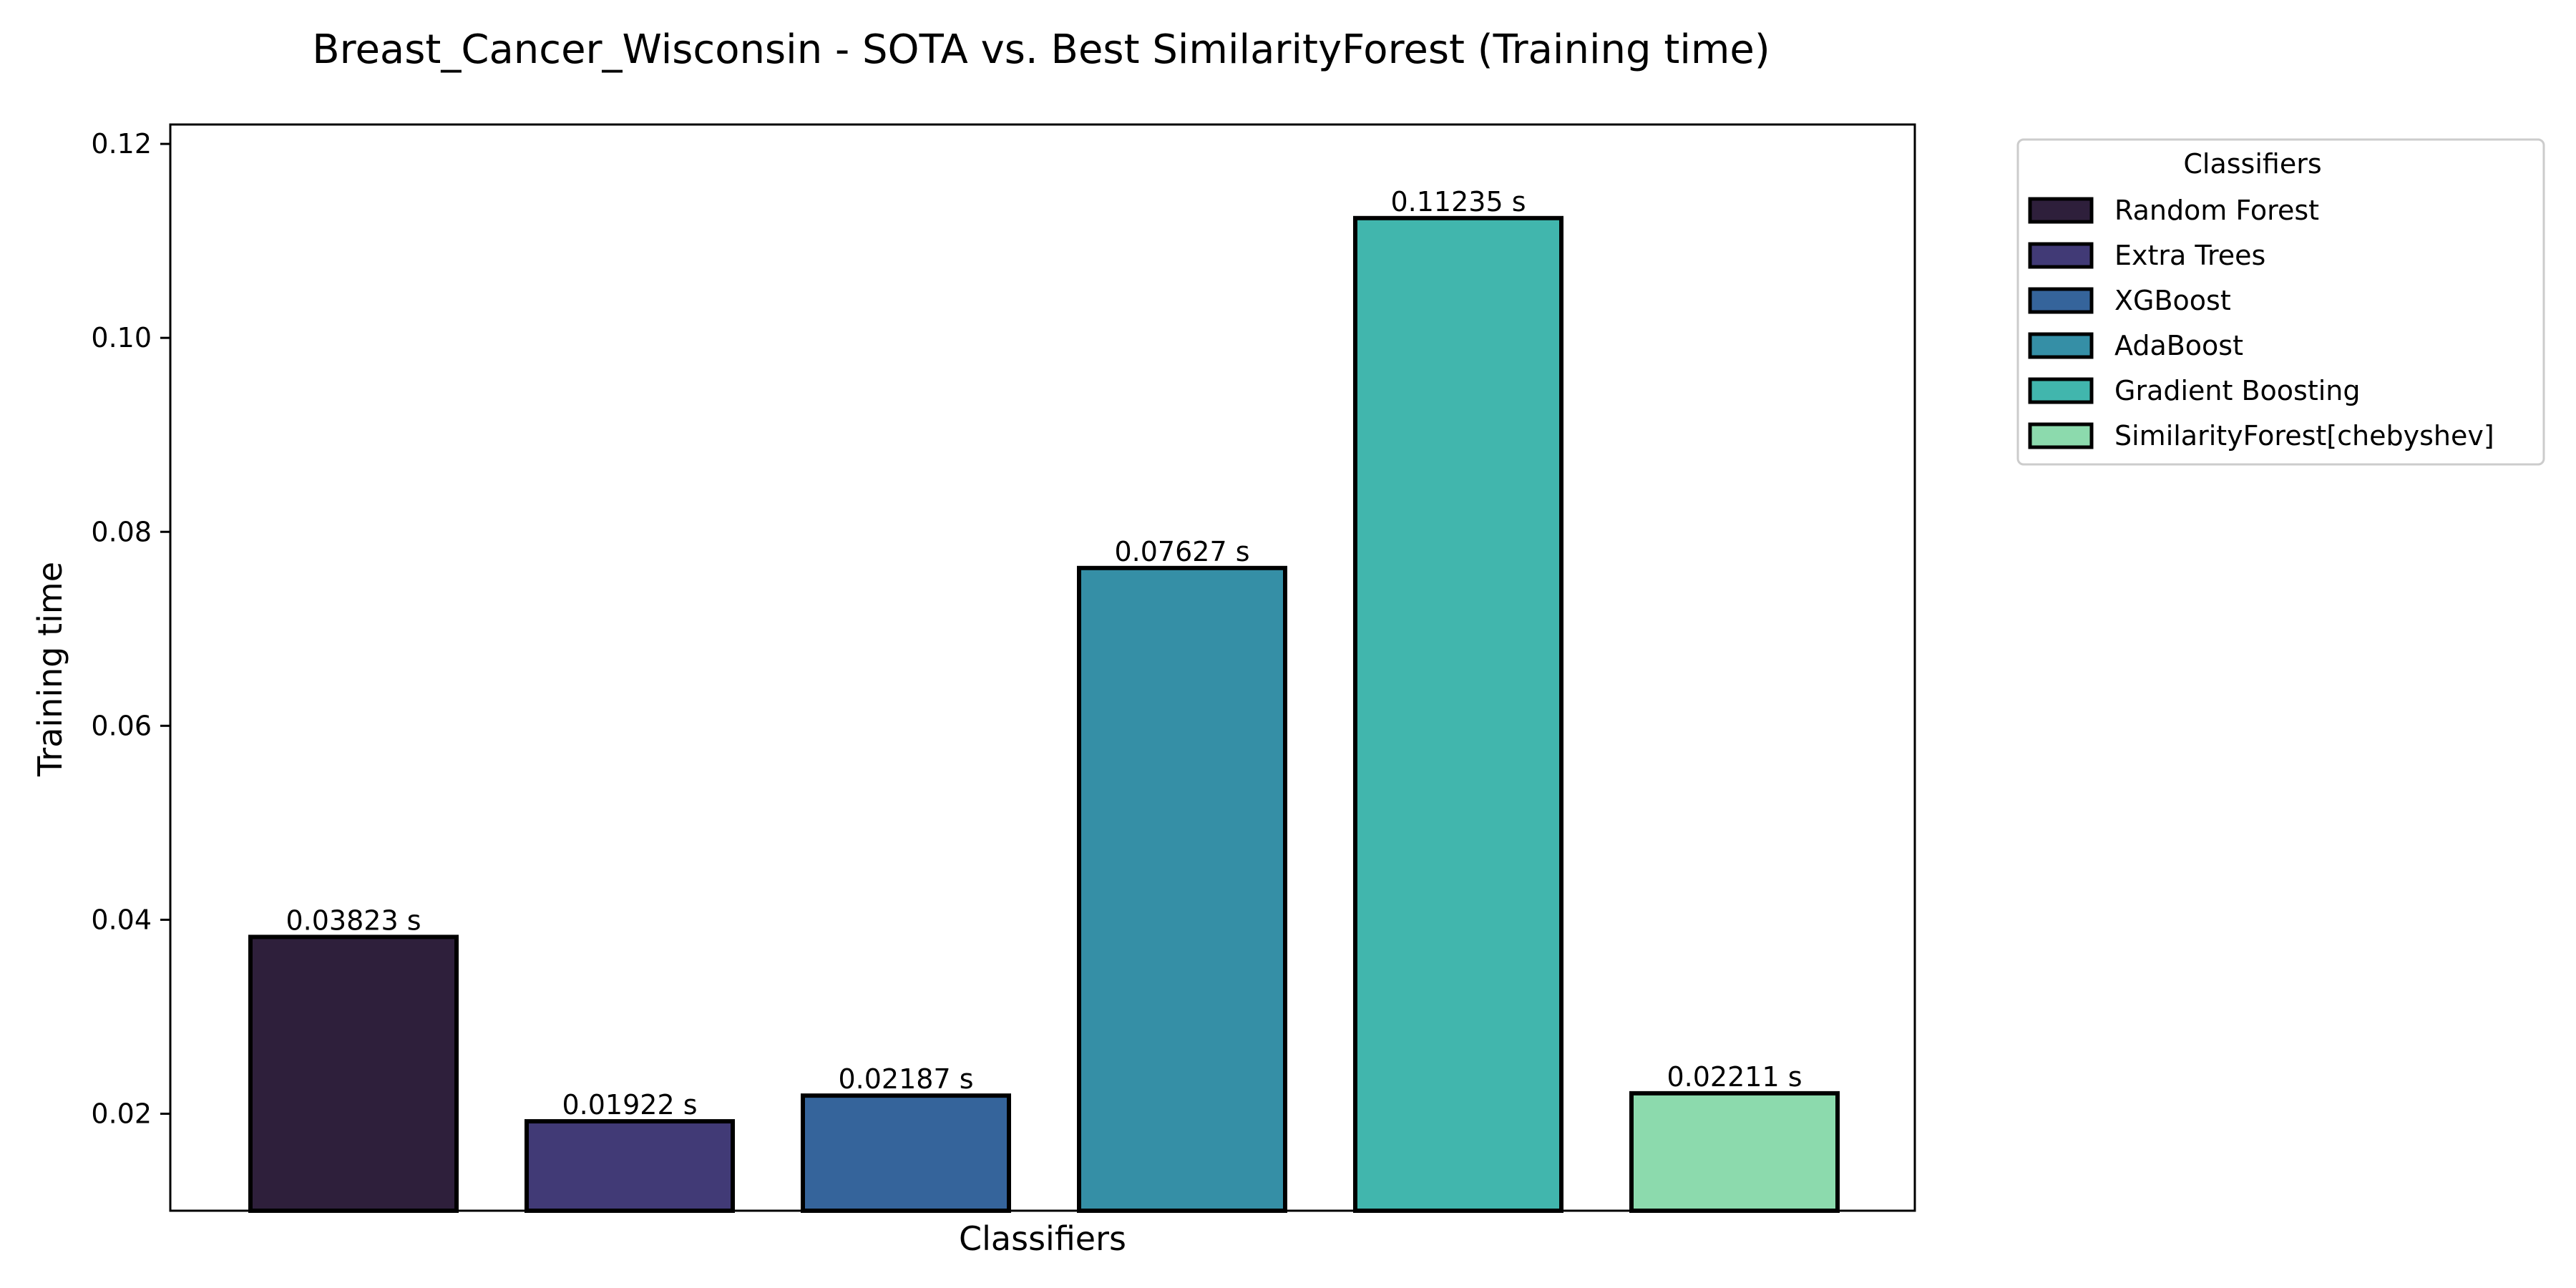 The width and height of the screenshot is (2576, 1288). Describe the element at coordinates (630, 1166) in the screenshot. I see `bar-extra-trees` at that location.